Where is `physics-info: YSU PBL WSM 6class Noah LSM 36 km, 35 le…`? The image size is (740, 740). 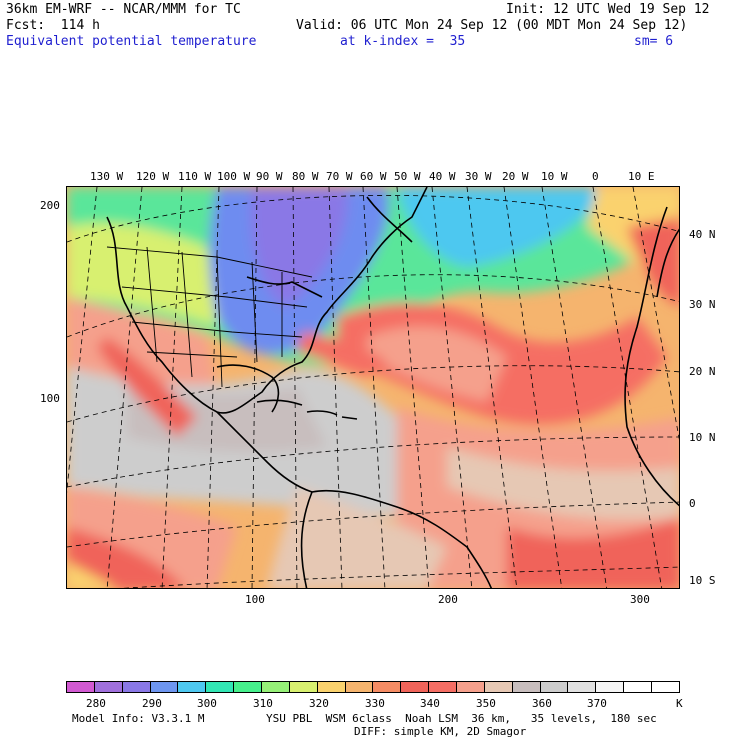 physics-info: YSU PBL WSM 6class Noah LSM 36 km, 35 le… is located at coordinates (461, 718).